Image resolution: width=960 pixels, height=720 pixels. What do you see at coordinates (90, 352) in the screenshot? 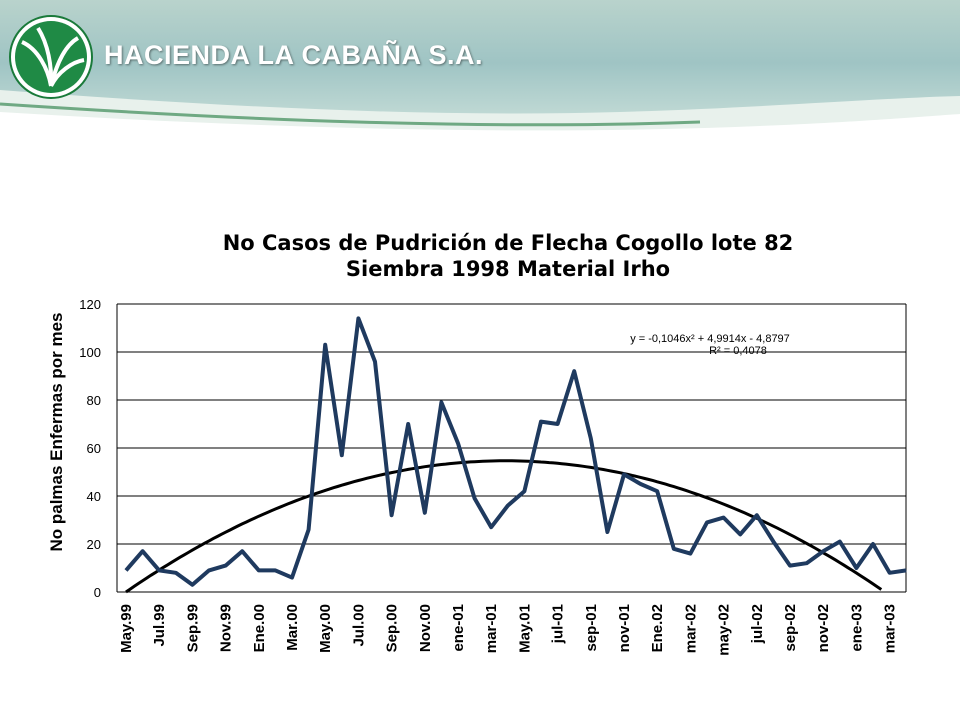
I see `y-tick-label: 100` at bounding box center [90, 352].